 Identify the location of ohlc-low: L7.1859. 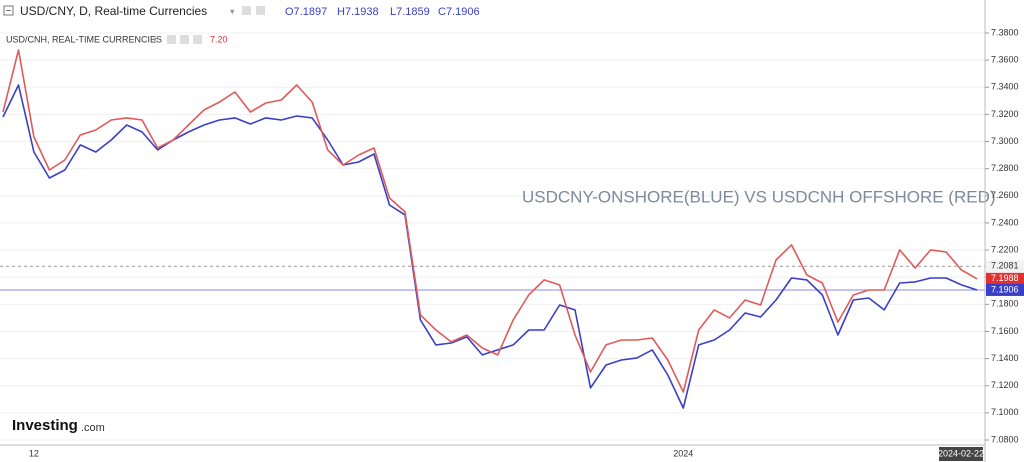
(410, 12).